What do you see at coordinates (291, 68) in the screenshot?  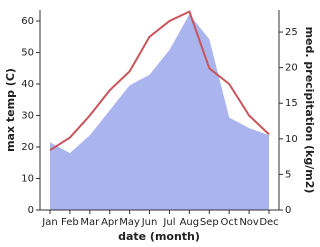 I see `y2-tick-label: 20` at bounding box center [291, 68].